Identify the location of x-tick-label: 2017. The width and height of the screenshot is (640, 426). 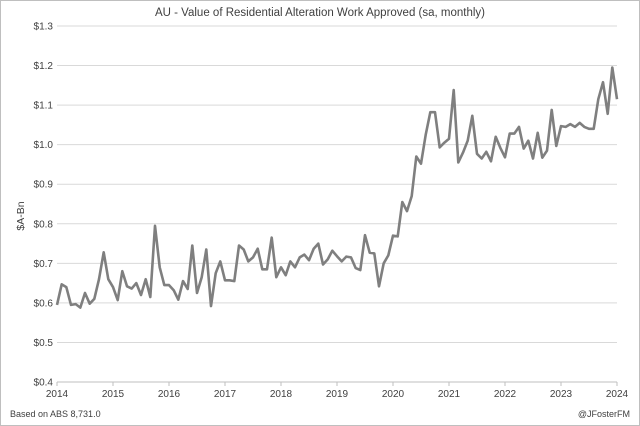
(225, 394).